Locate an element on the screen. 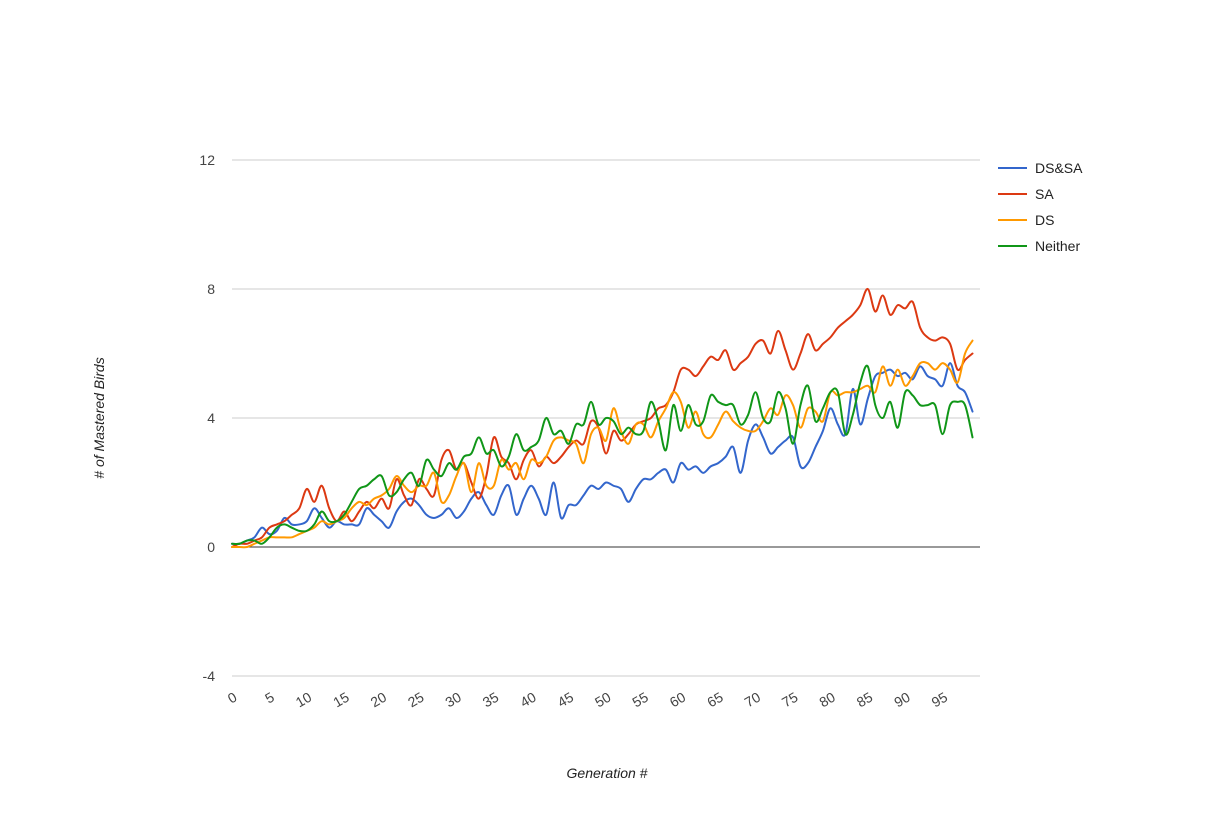 This screenshot has height=836, width=1212. x-tick-label: 5 is located at coordinates (269, 698).